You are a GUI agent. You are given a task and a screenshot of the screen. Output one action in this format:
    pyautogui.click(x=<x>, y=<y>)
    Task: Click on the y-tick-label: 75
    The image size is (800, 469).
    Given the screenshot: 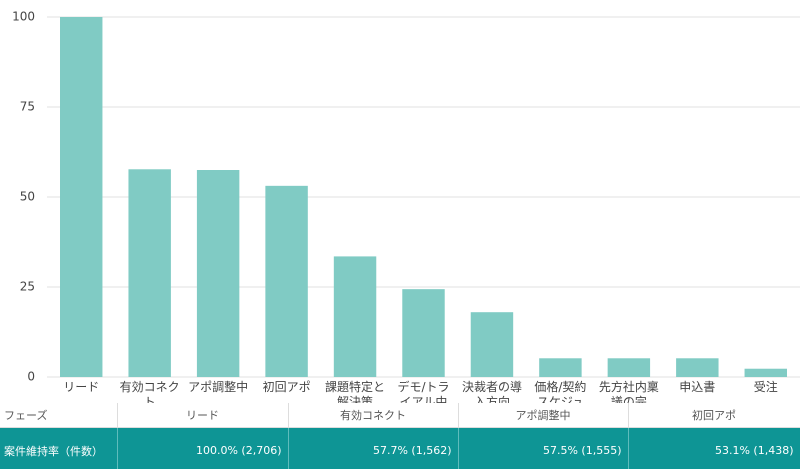 What is the action you would take?
    pyautogui.click(x=27, y=107)
    